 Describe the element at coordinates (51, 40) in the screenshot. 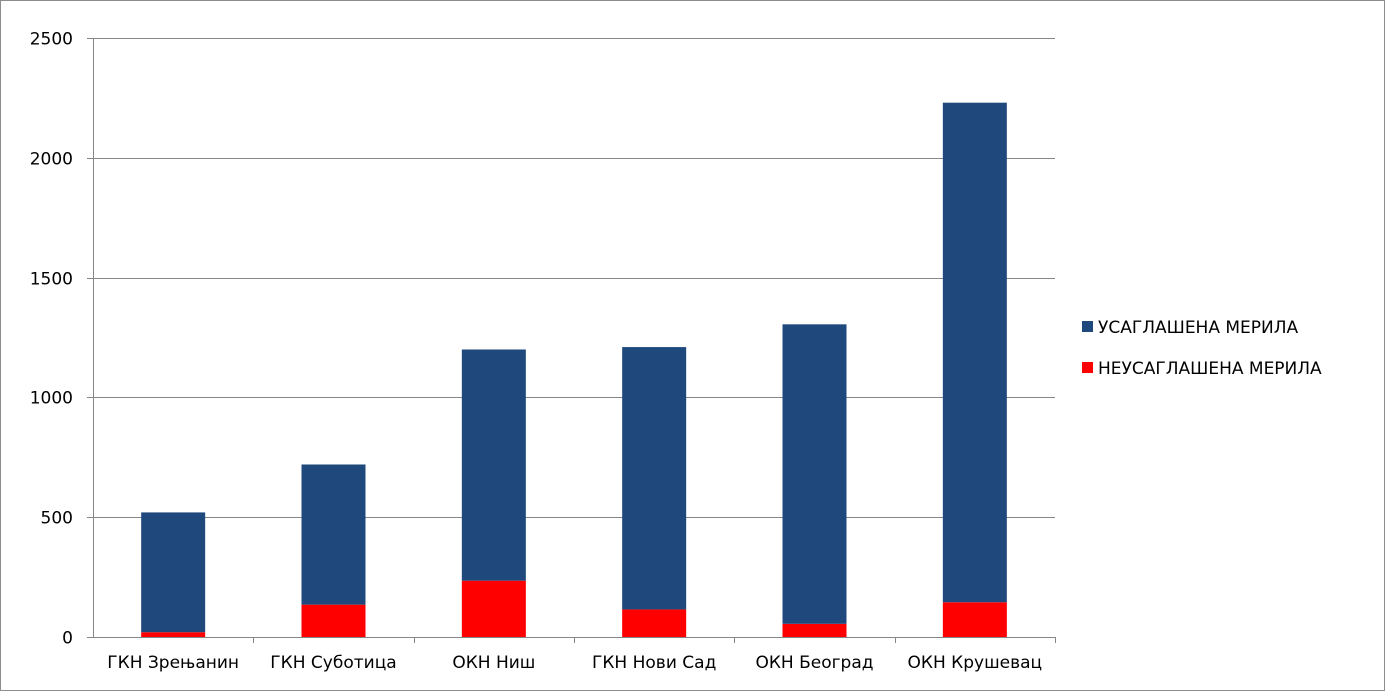

I see `y-tick-label: 2500` at that location.